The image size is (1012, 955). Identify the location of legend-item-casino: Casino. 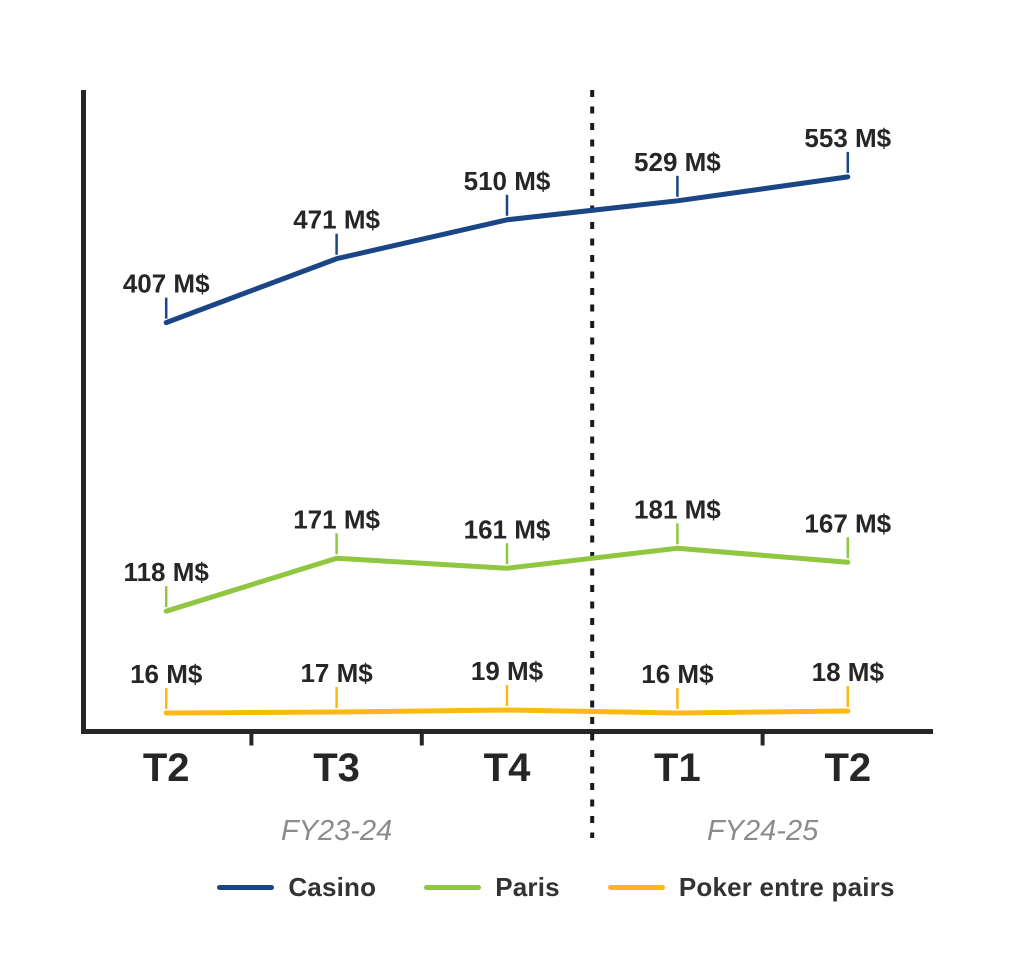
(296, 887).